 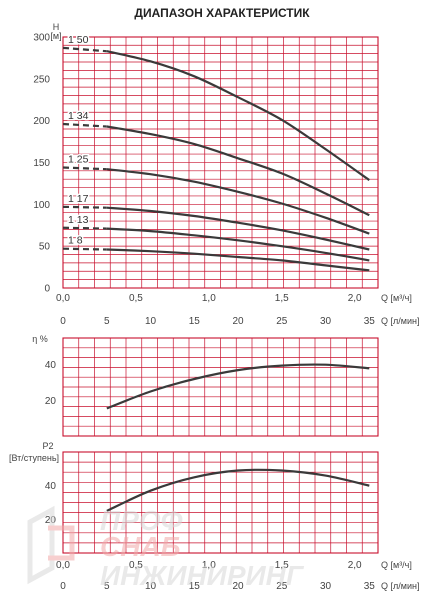 What do you see at coordinates (40, 339) in the screenshot?
I see `y-axis-label-efficiency: η %` at bounding box center [40, 339].